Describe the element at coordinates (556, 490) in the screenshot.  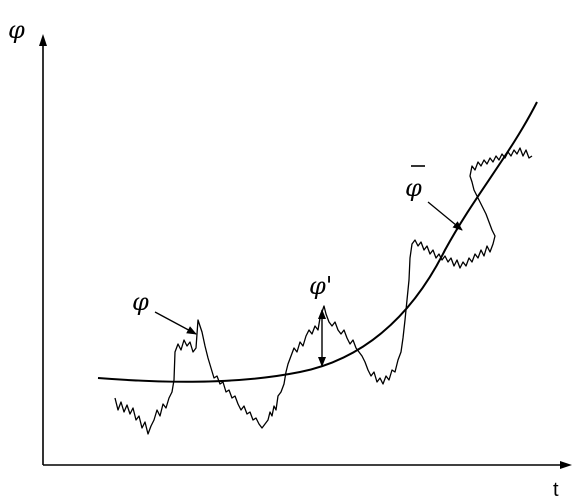
I see `x-axis-label: t` at that location.